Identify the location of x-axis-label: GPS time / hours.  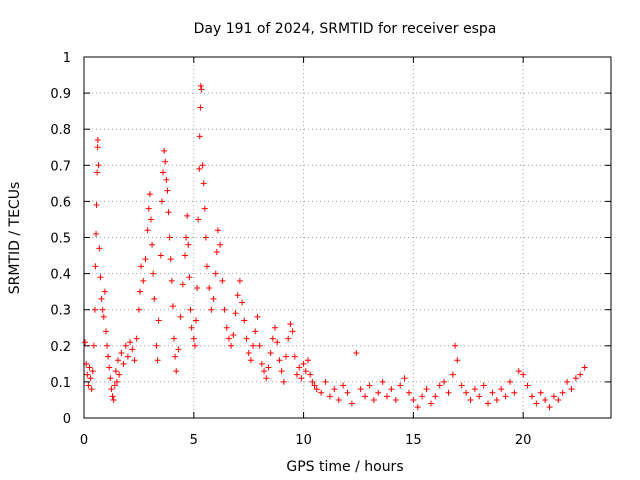
(344, 467).